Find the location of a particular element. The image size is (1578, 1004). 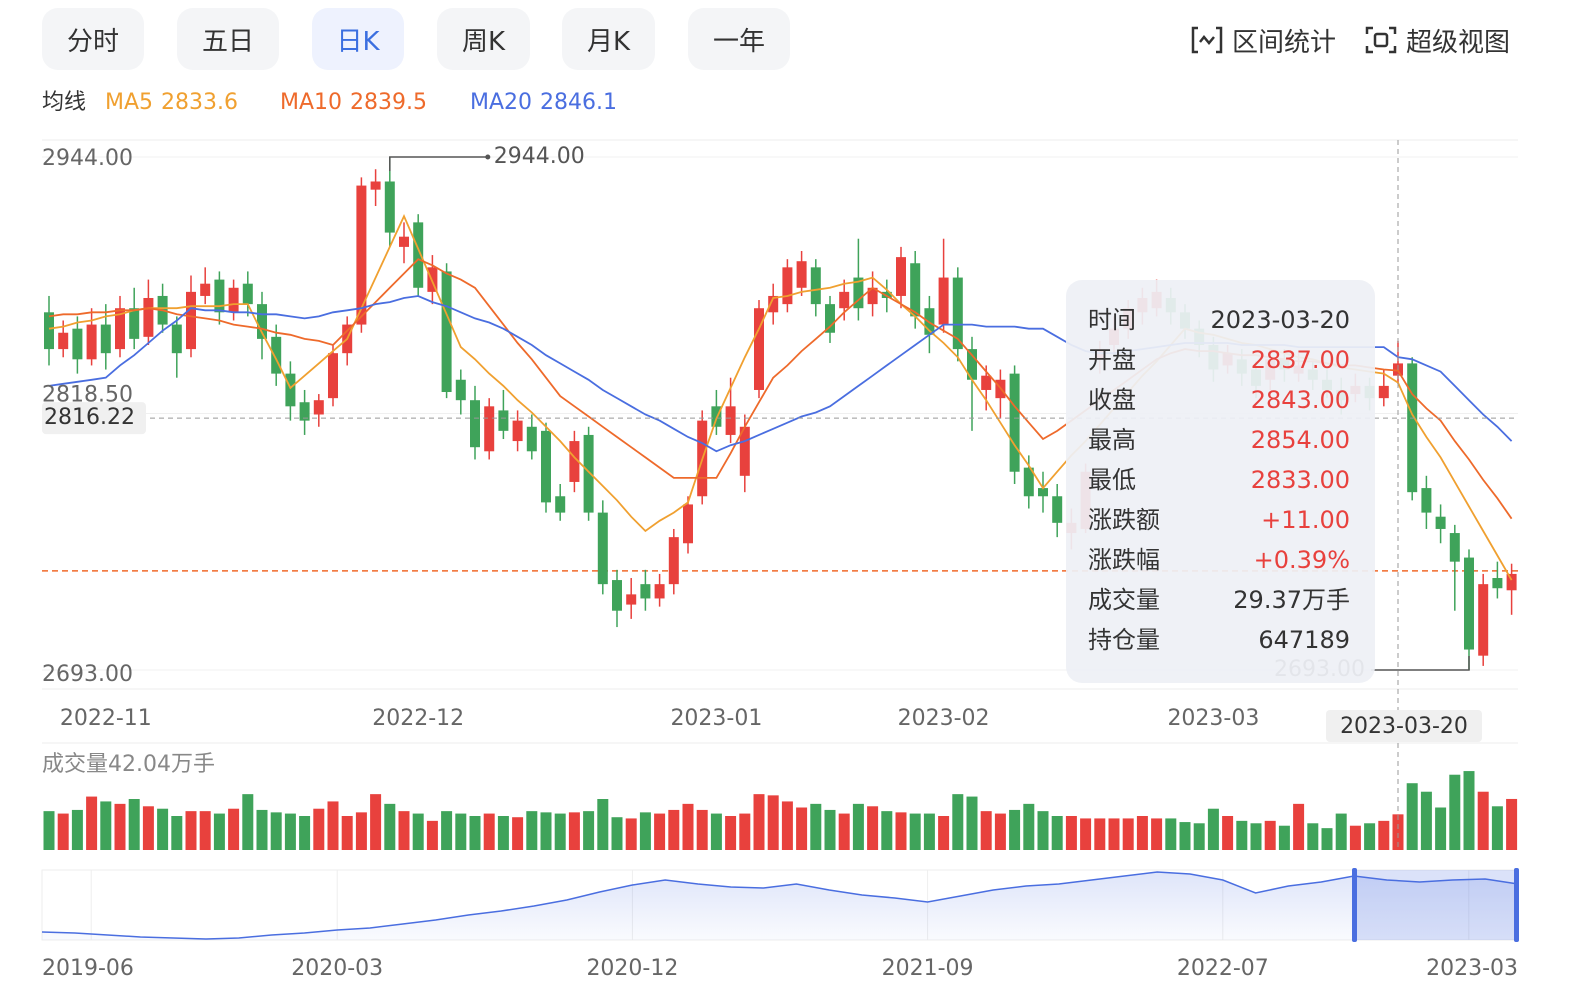

tooltip-value: +0.39% is located at coordinates (1302, 560).